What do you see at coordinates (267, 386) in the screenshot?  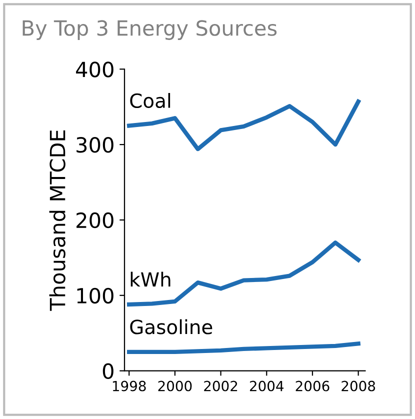 I see `x-tick-label: 2004` at bounding box center [267, 386].